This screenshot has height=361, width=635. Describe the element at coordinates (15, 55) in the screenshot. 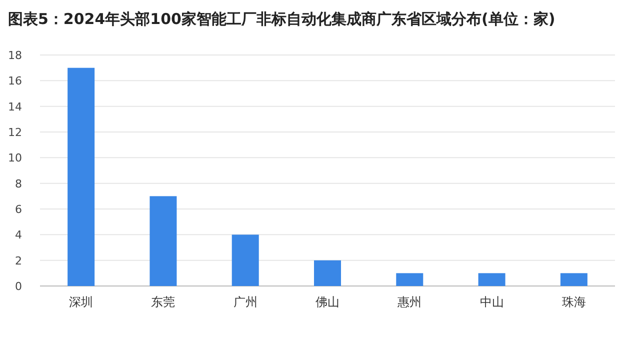

I see `y-tick-label: 18` at that location.